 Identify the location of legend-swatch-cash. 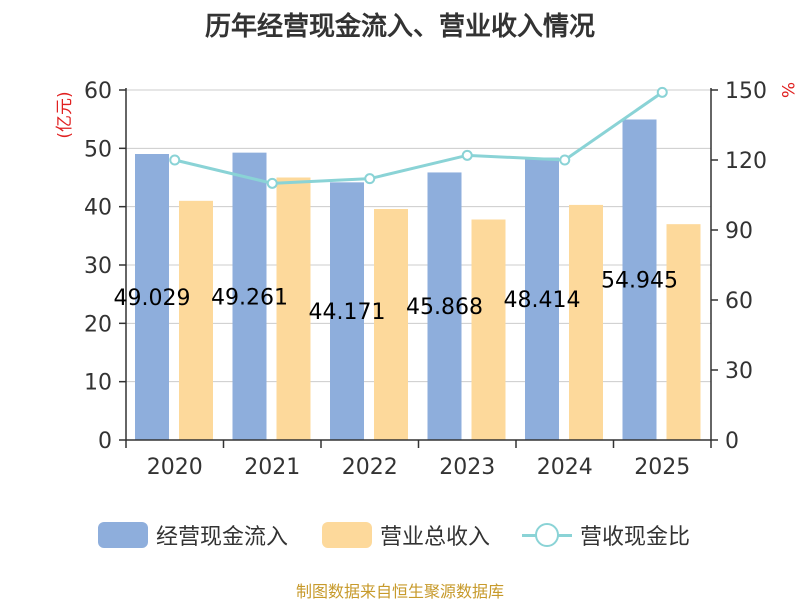
(123, 535).